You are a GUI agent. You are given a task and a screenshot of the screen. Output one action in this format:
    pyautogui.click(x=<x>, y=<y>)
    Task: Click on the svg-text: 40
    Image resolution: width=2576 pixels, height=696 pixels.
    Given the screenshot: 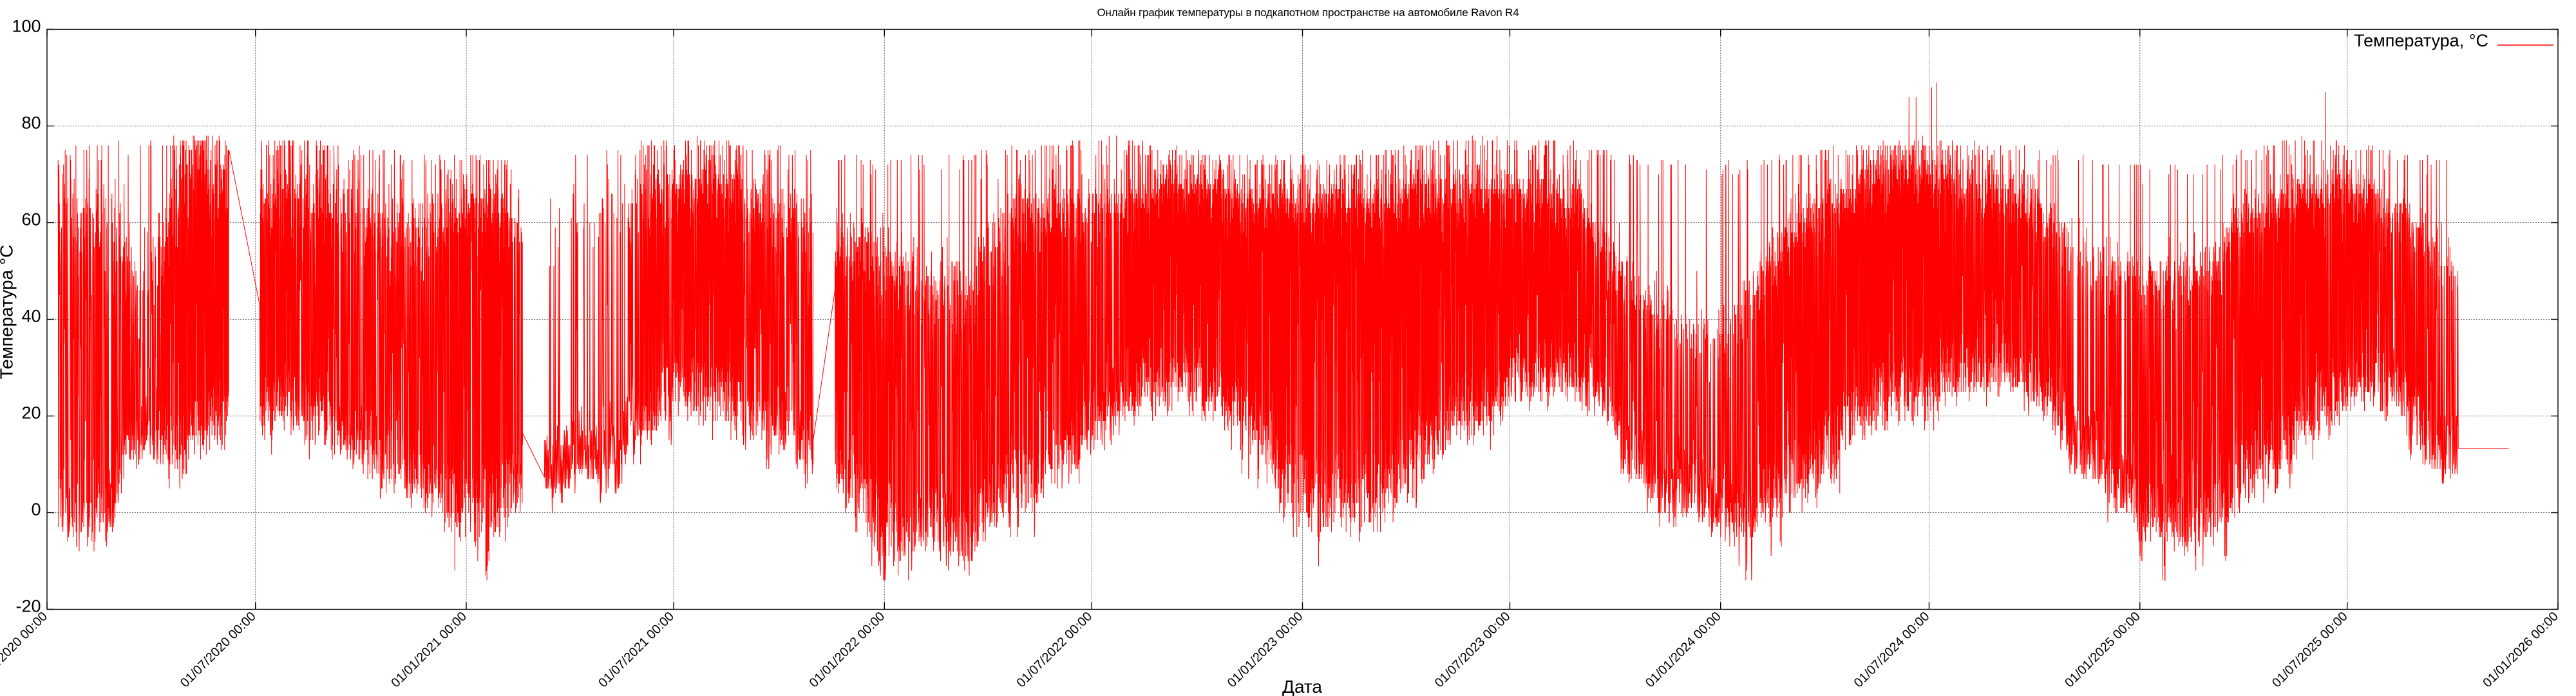 What is the action you would take?
    pyautogui.click(x=31, y=316)
    